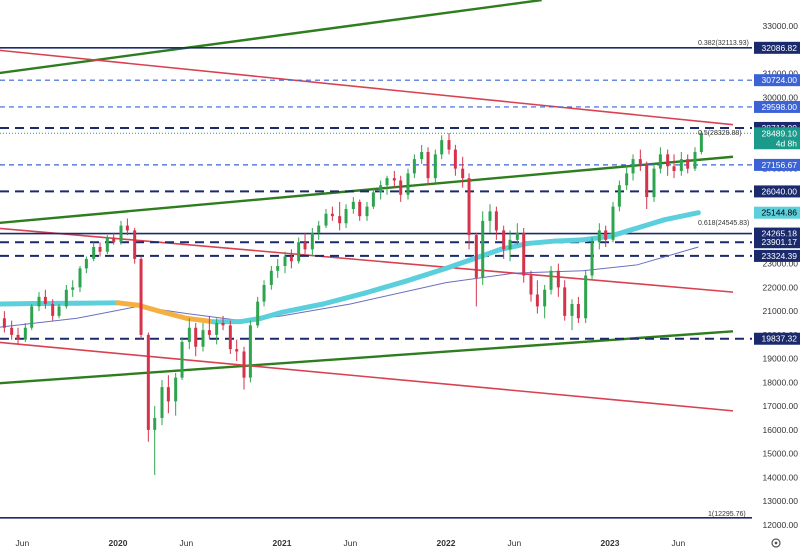 This screenshot has height=560, width=800. What do you see at coordinates (720, 133) in the screenshot?
I see `fib-label: 0.5(28329.88)` at bounding box center [720, 133].